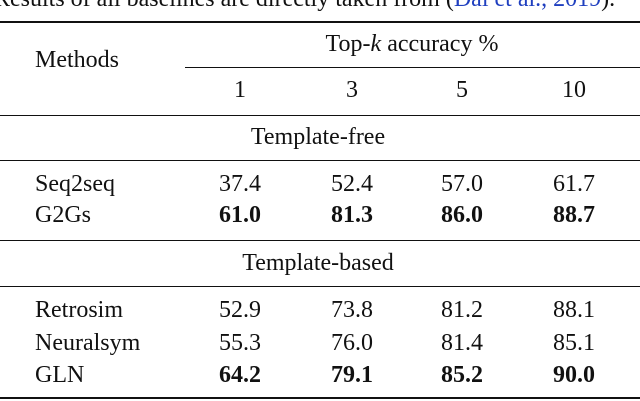 This screenshot has width=640, height=401. Describe the element at coordinates (320, 240) in the screenshot. I see `section-end-rule` at that location.